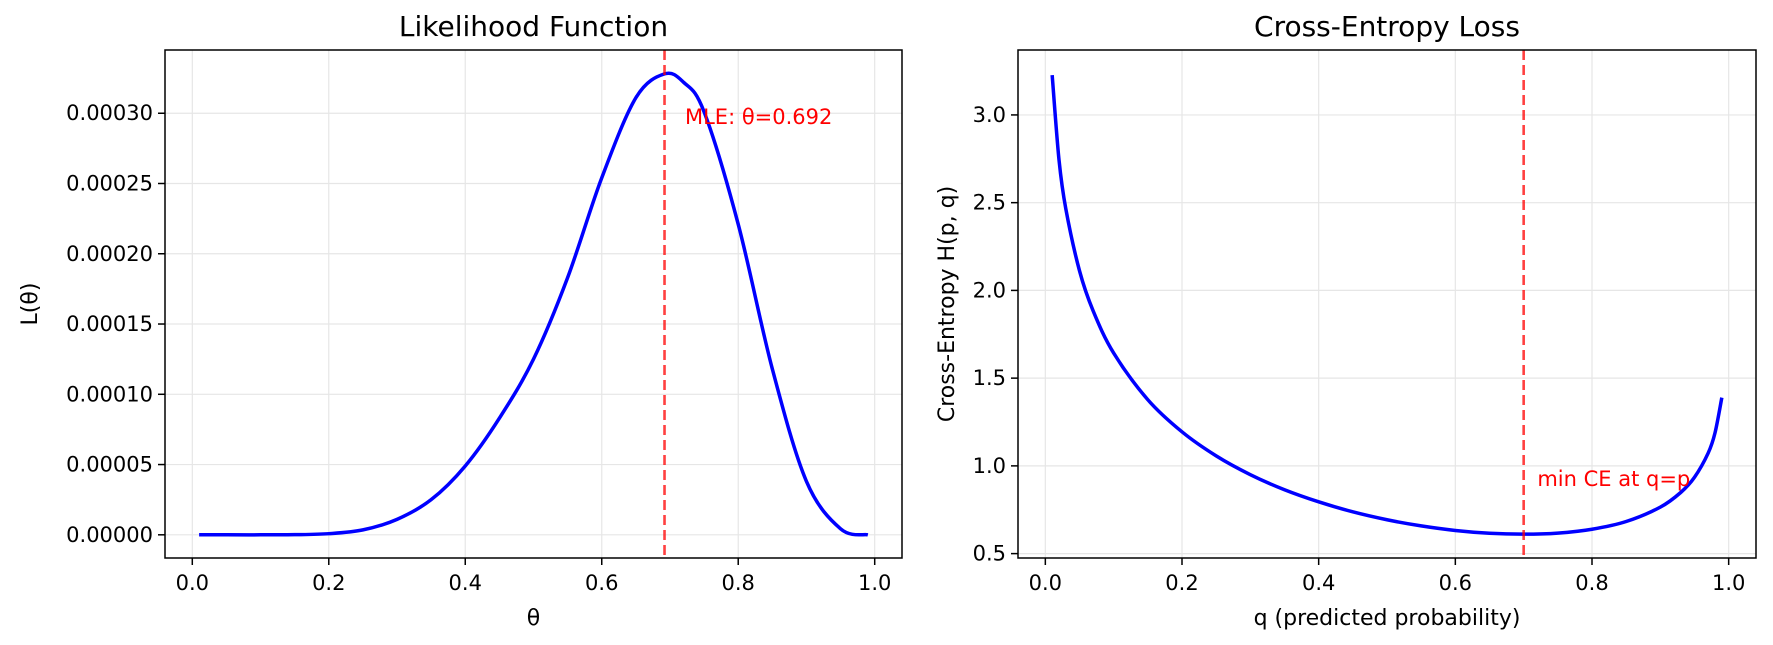 This screenshot has width=1773, height=645. What do you see at coordinates (1613, 479) in the screenshot?
I see `annotation-label: min CE at q=p` at bounding box center [1613, 479].